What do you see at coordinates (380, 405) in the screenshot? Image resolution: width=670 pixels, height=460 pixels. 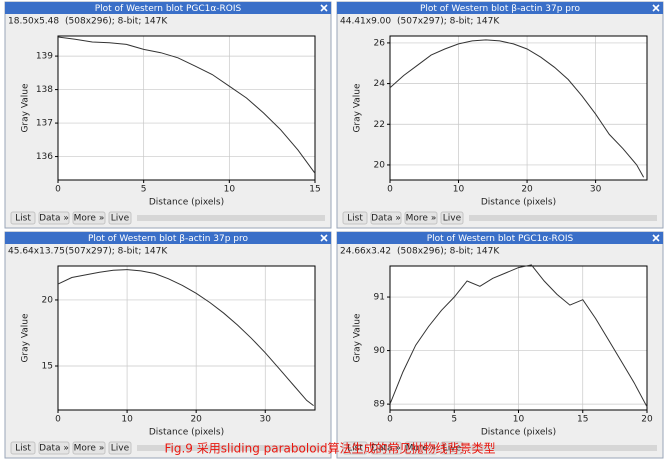 I see `y-tick-label: 89` at bounding box center [380, 405].